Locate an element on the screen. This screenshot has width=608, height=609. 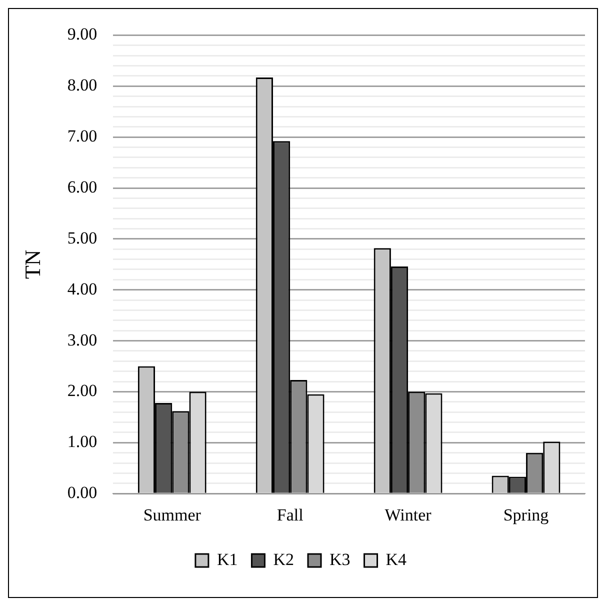
y-tick-label: 1.00 is located at coordinates (82, 442).